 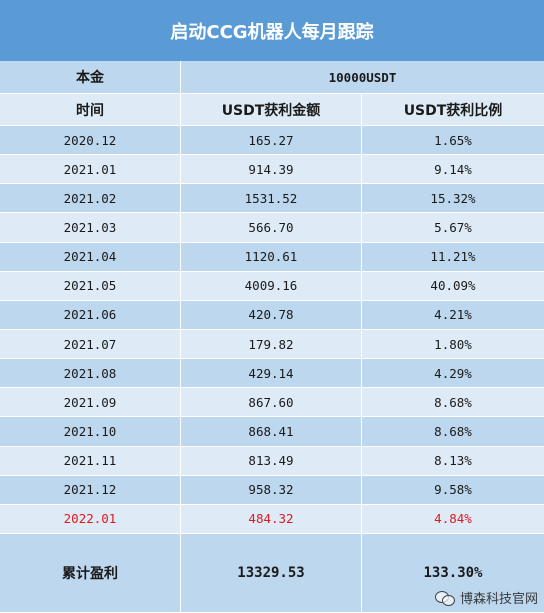 I want to click on row-profit: 429.14, so click(x=271, y=373).